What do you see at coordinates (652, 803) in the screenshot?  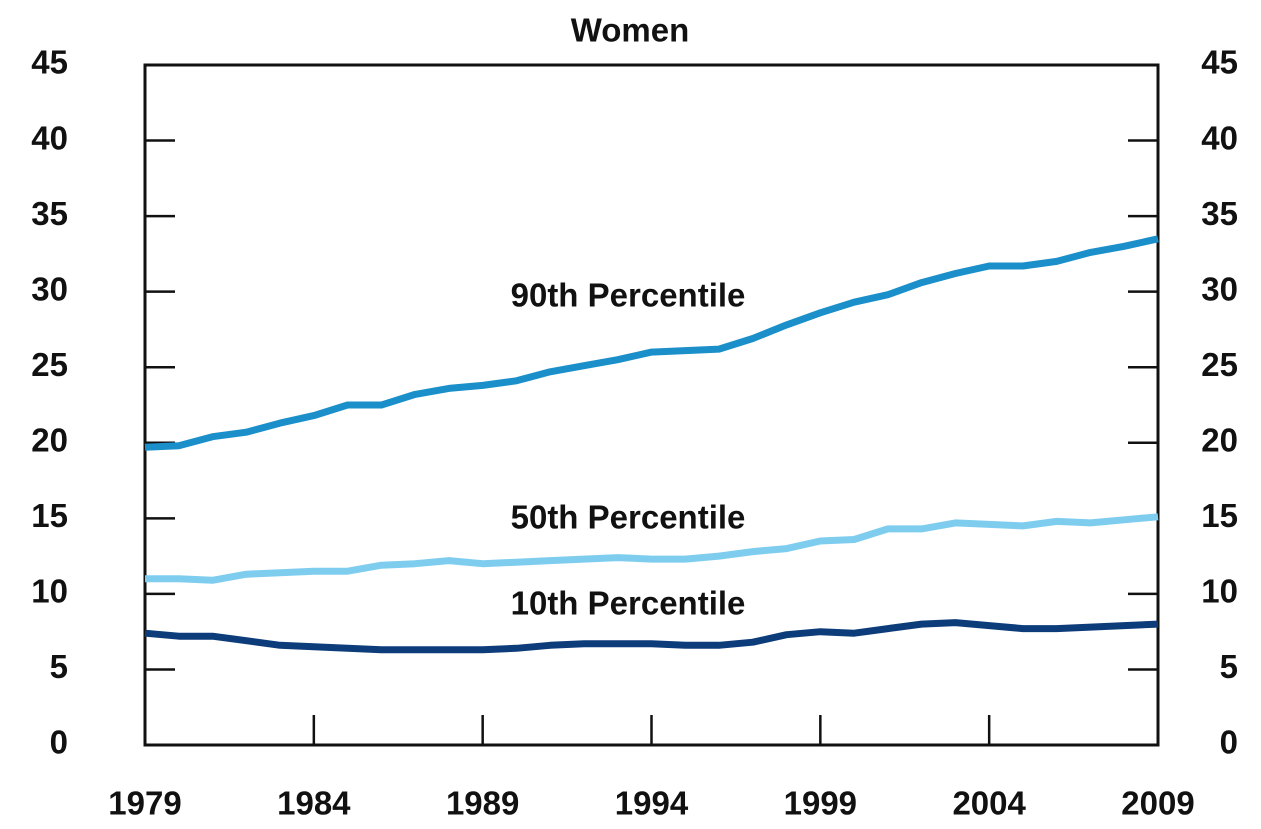 I see `x-tick-label: 1994` at bounding box center [652, 803].